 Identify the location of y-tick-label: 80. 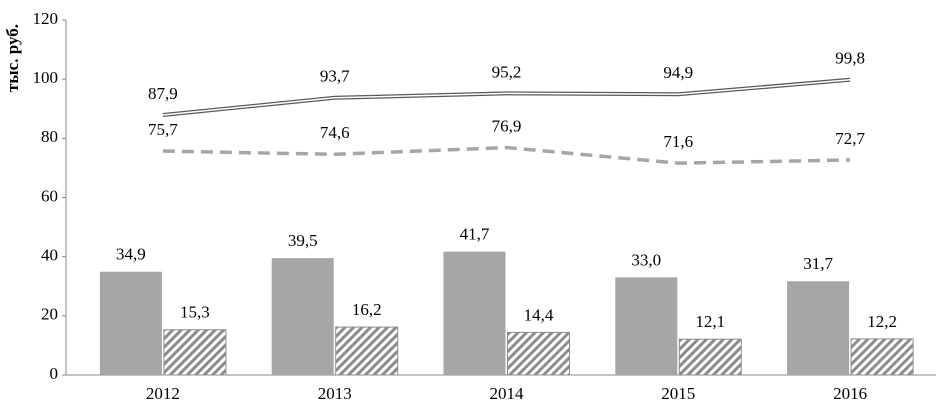
(49, 136).